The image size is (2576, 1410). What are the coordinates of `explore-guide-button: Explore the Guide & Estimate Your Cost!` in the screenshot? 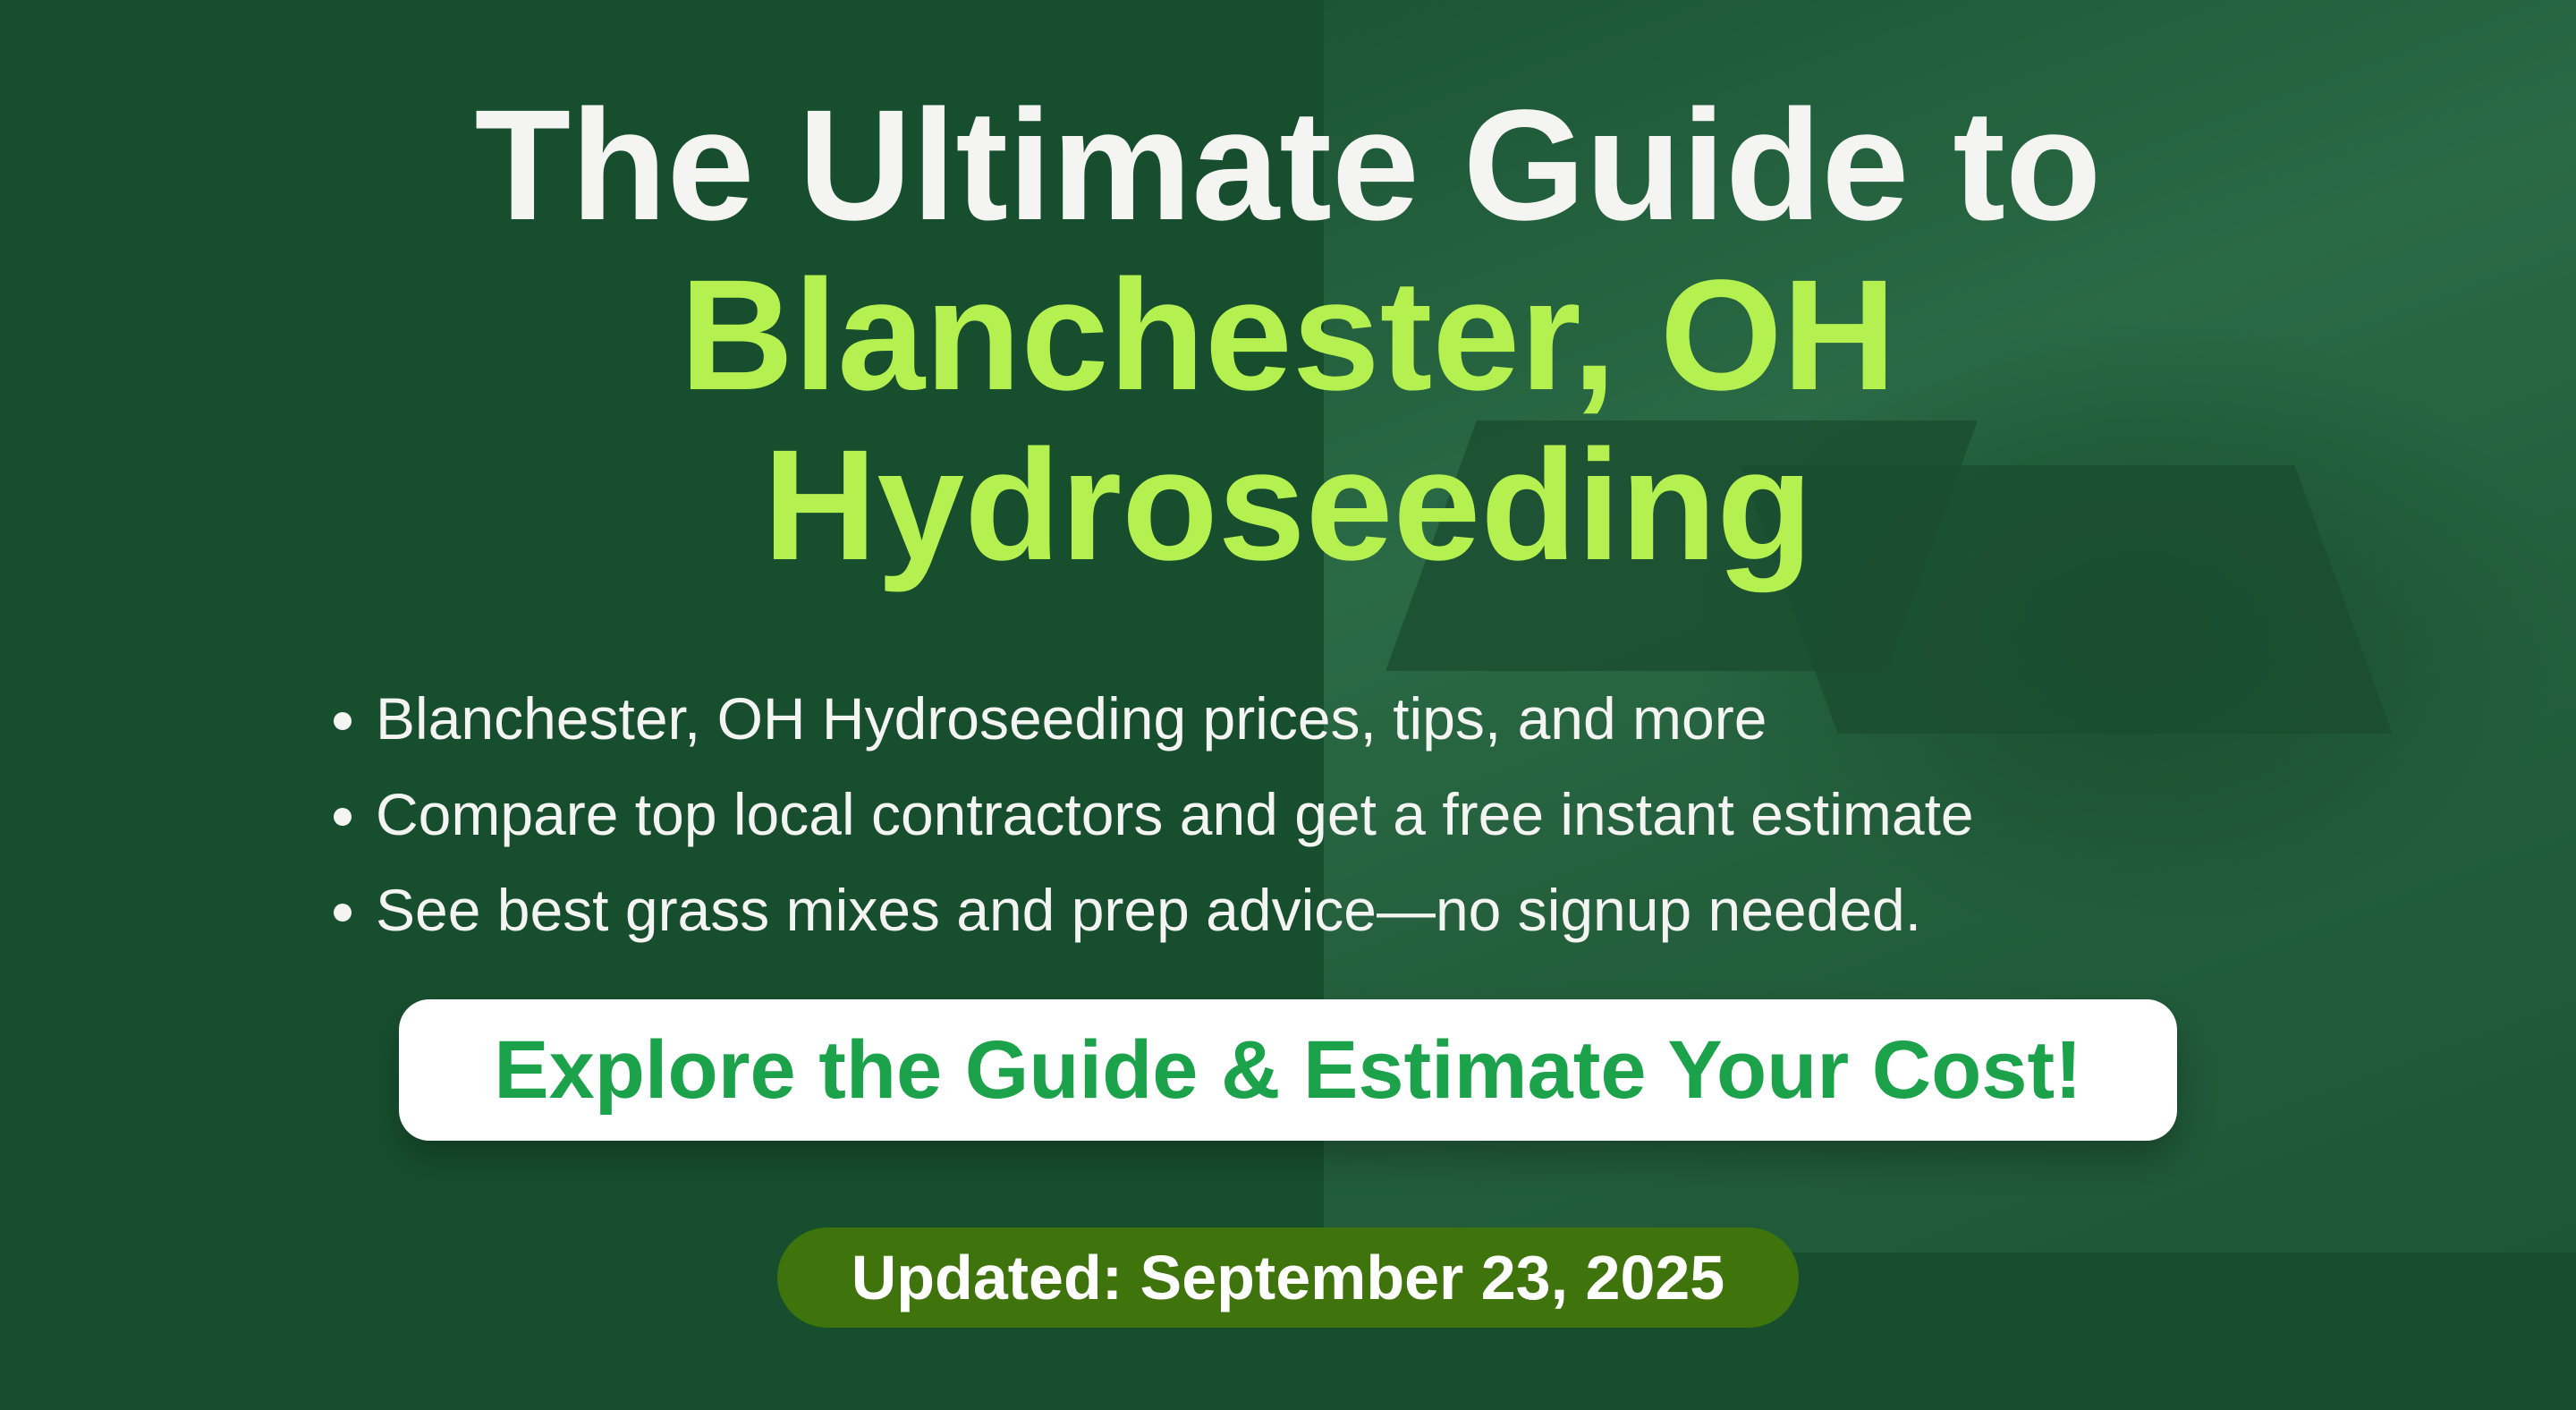 It's located at (1288, 1070).